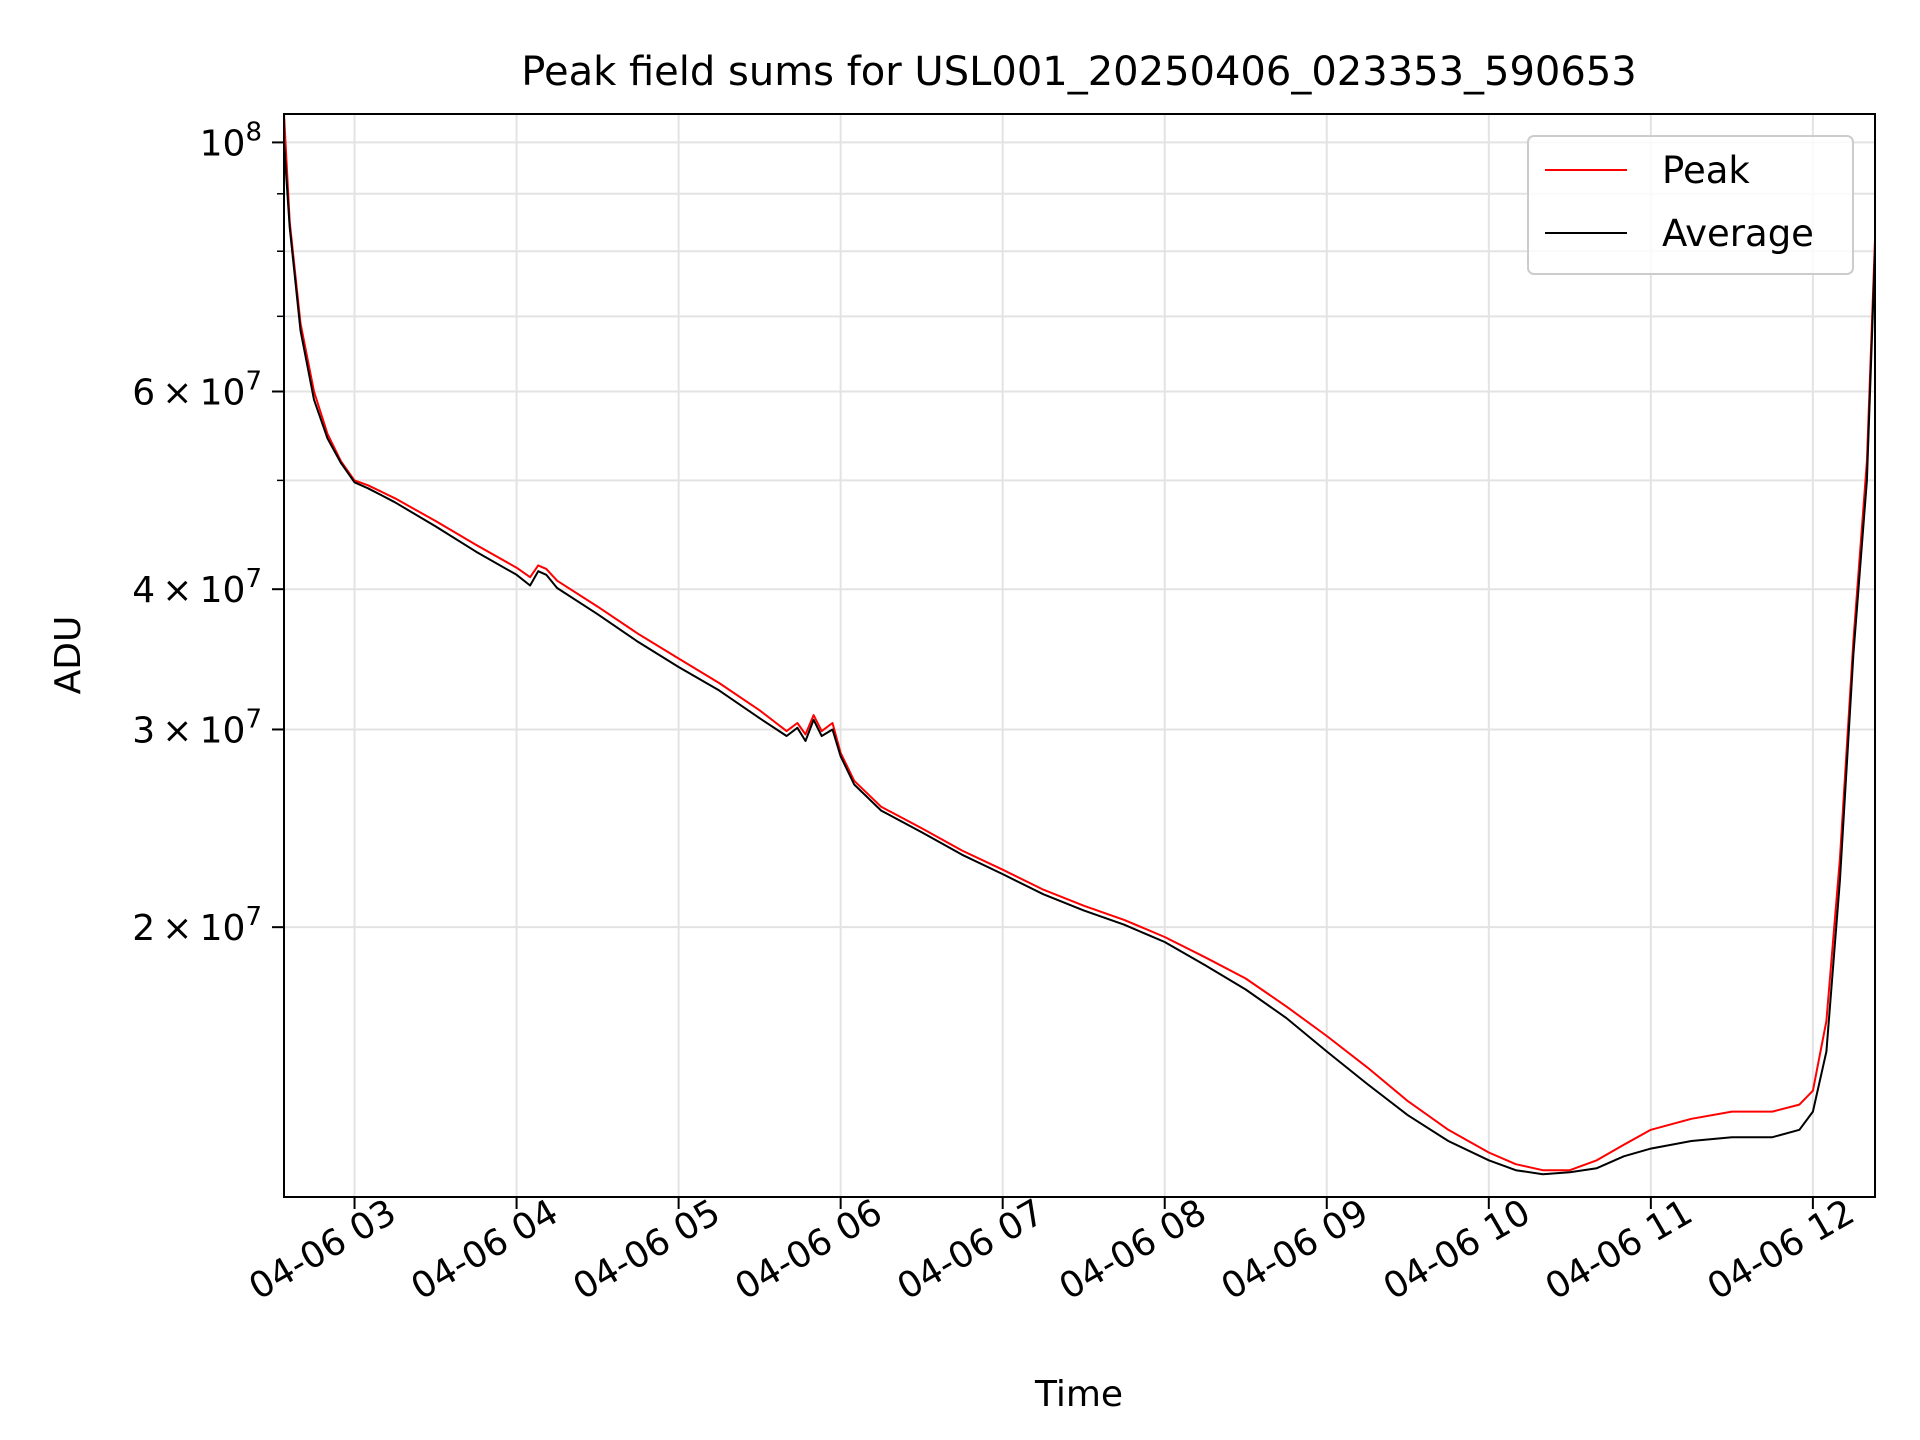 The width and height of the screenshot is (1920, 1440). Describe the element at coordinates (1738, 233) in the screenshot. I see `legend-label-average: Average` at that location.